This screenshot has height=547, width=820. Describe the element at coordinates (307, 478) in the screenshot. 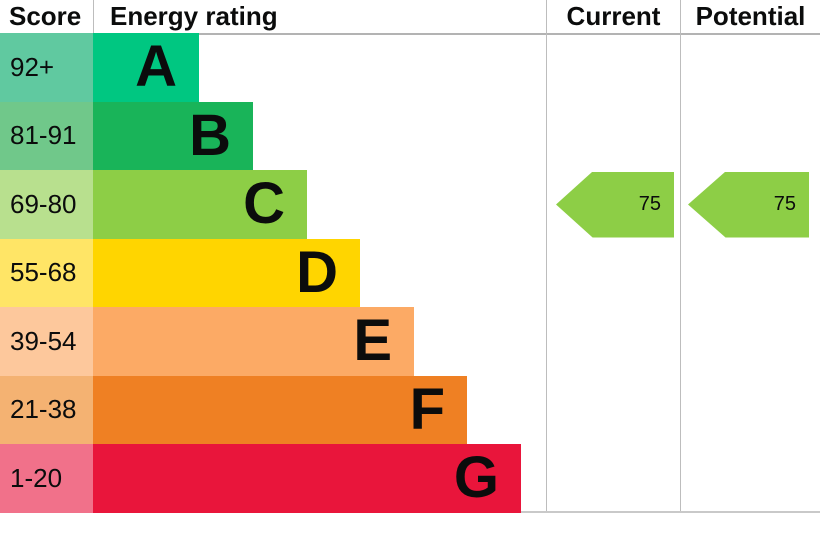

I see `band-bar: G` at that location.